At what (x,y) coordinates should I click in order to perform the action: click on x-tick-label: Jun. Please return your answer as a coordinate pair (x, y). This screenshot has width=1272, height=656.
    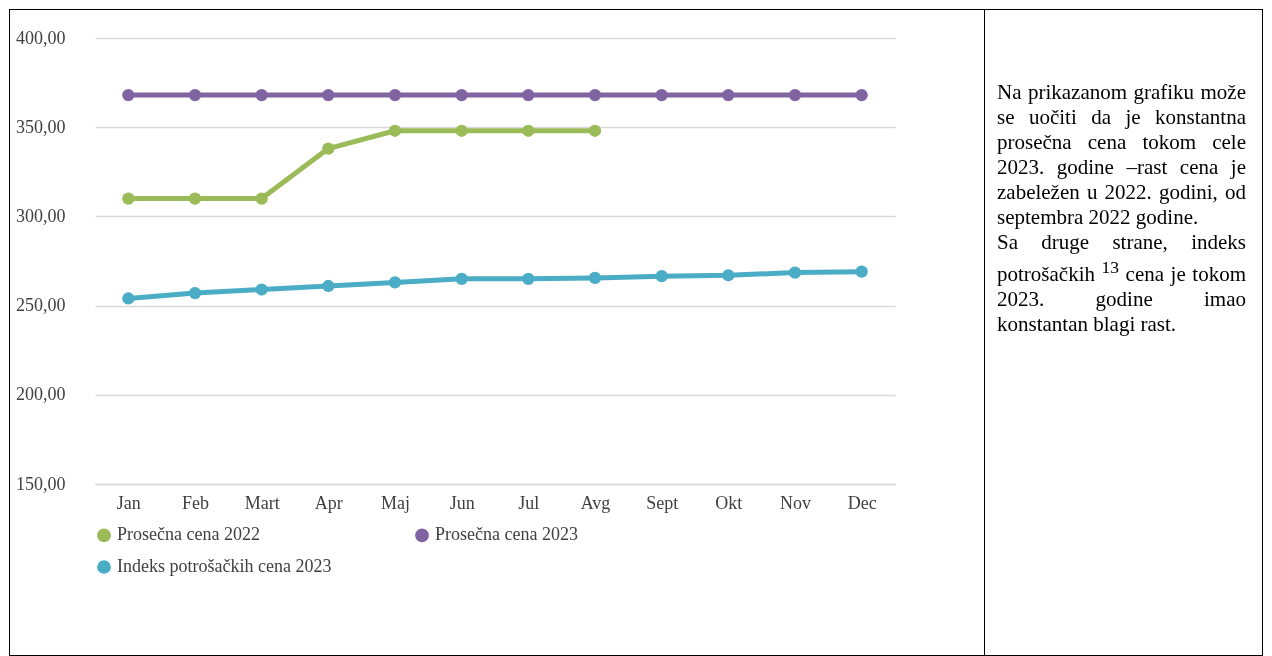
    Looking at the image, I should click on (462, 502).